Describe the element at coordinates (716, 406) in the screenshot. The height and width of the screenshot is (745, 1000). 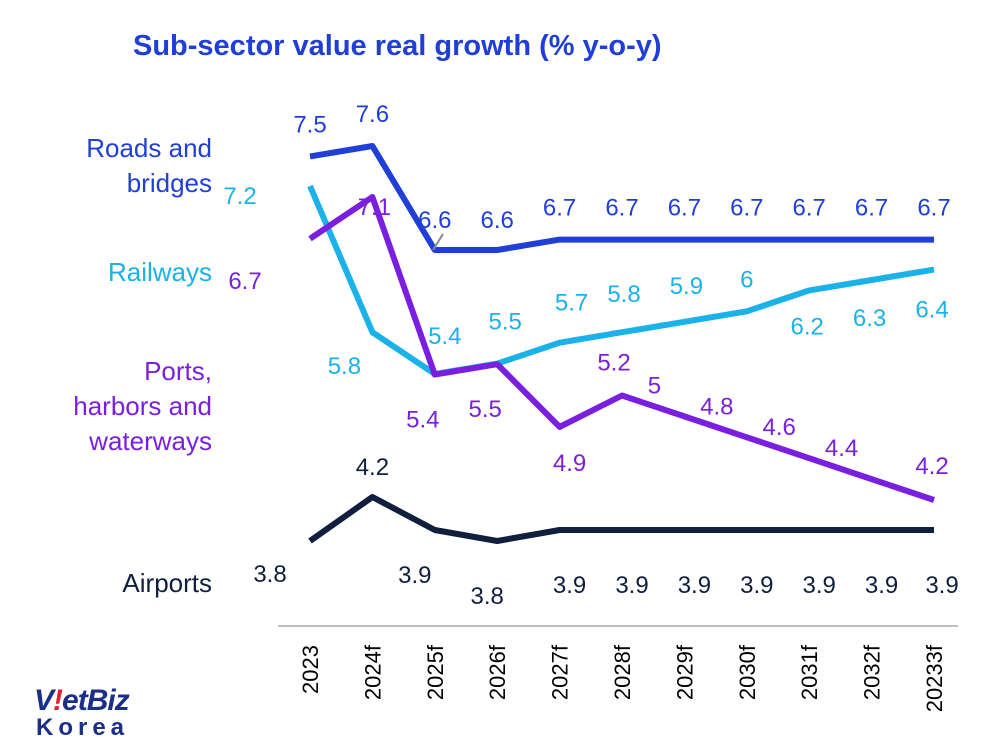
I see `data-label: 4.8` at that location.